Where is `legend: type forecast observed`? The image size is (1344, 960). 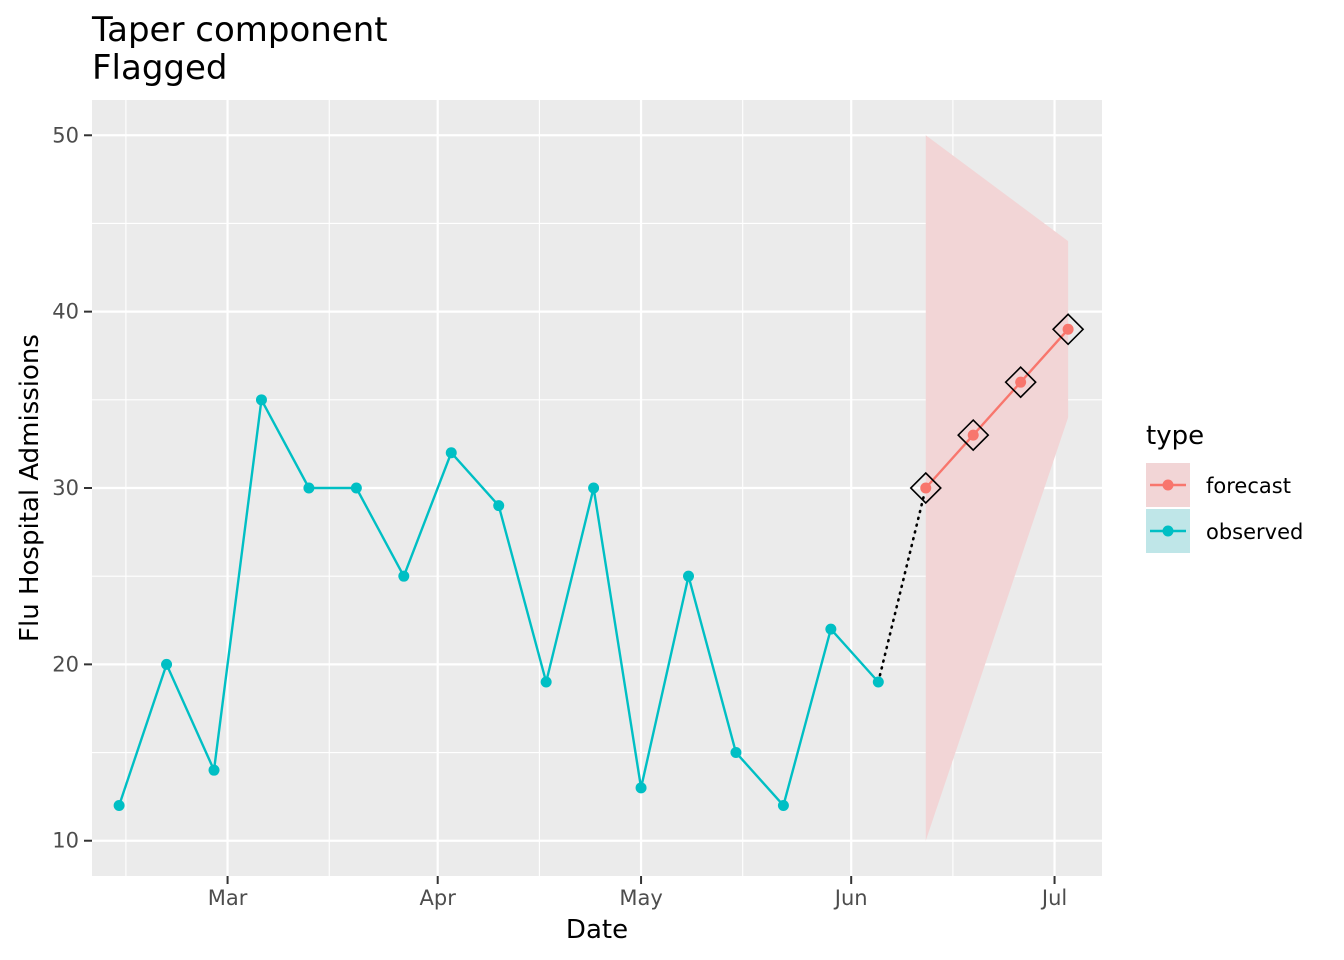
legend: type forecast observed is located at coordinates (1224, 487).